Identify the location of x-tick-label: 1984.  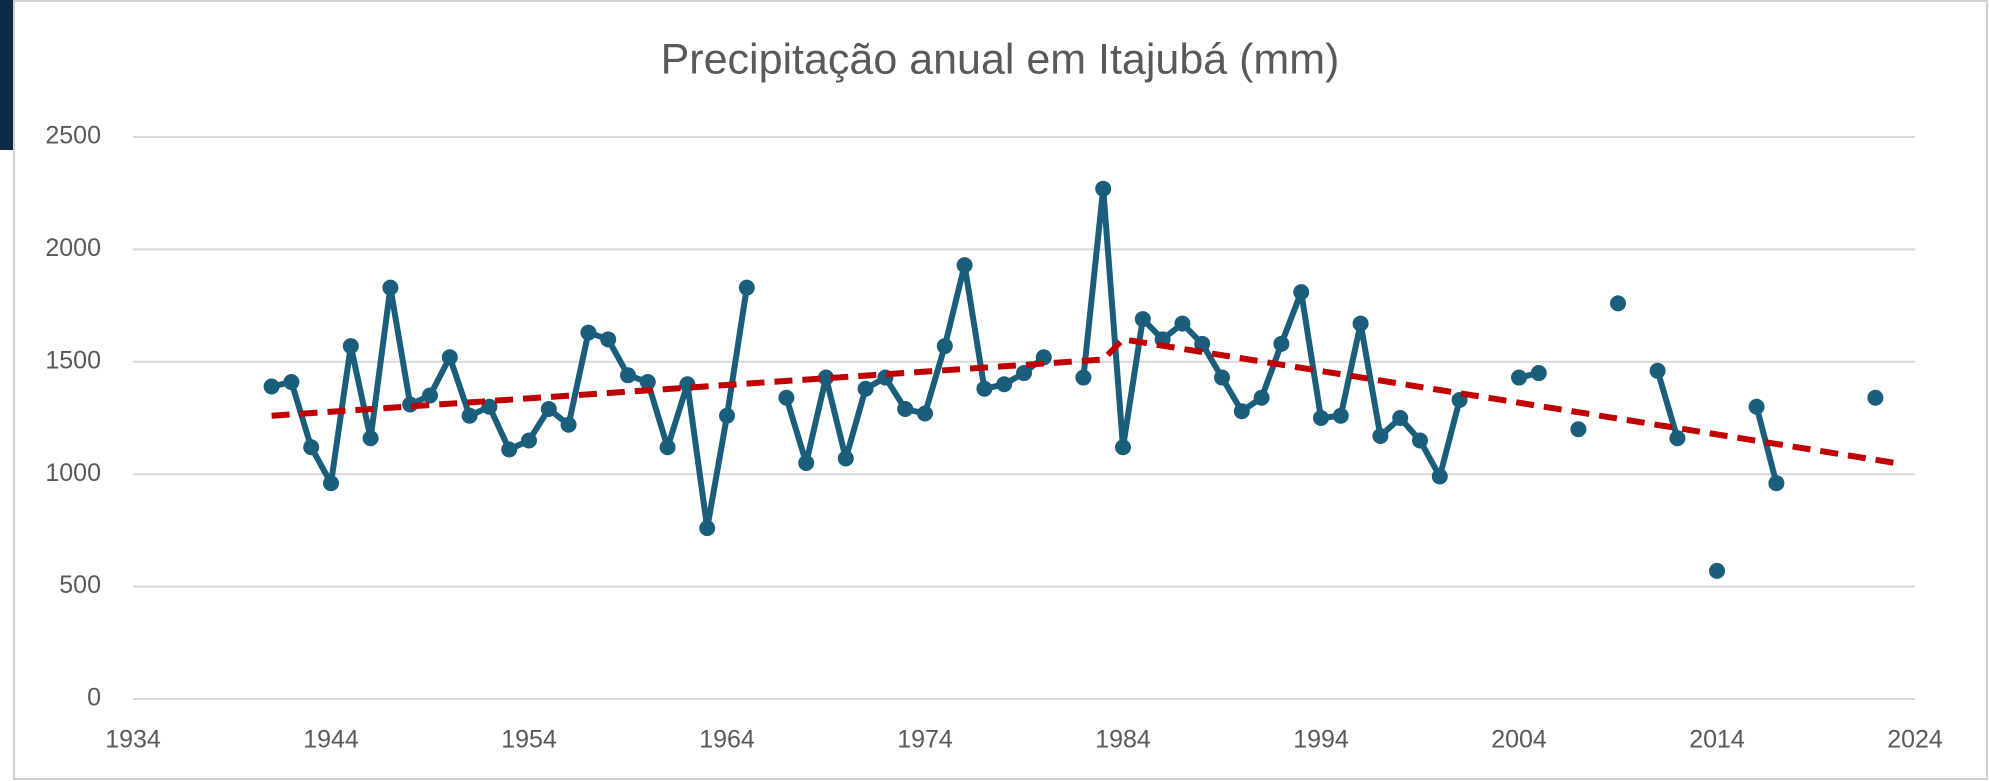
(1123, 740).